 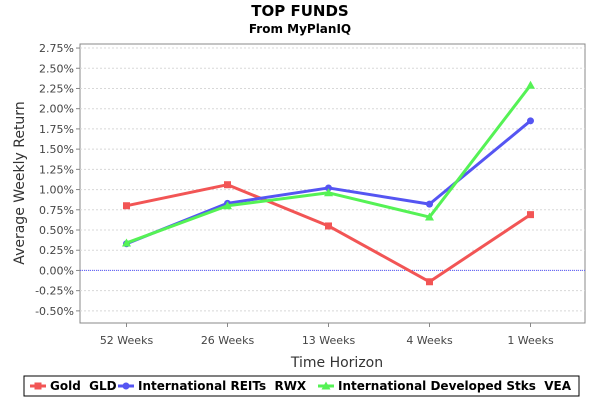 What do you see at coordinates (56, 129) in the screenshot?
I see `y-tick-label: 1.75%` at bounding box center [56, 129].